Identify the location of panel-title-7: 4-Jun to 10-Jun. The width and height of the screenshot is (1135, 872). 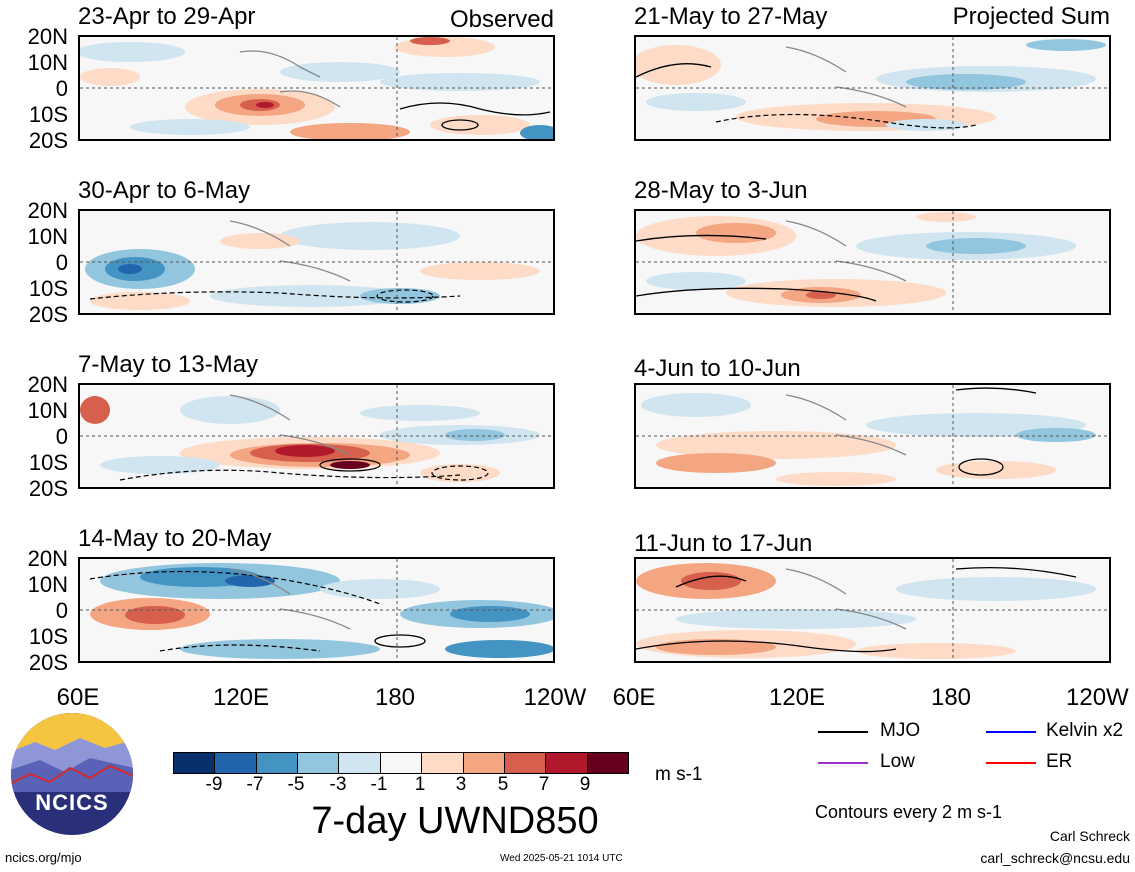
(717, 368).